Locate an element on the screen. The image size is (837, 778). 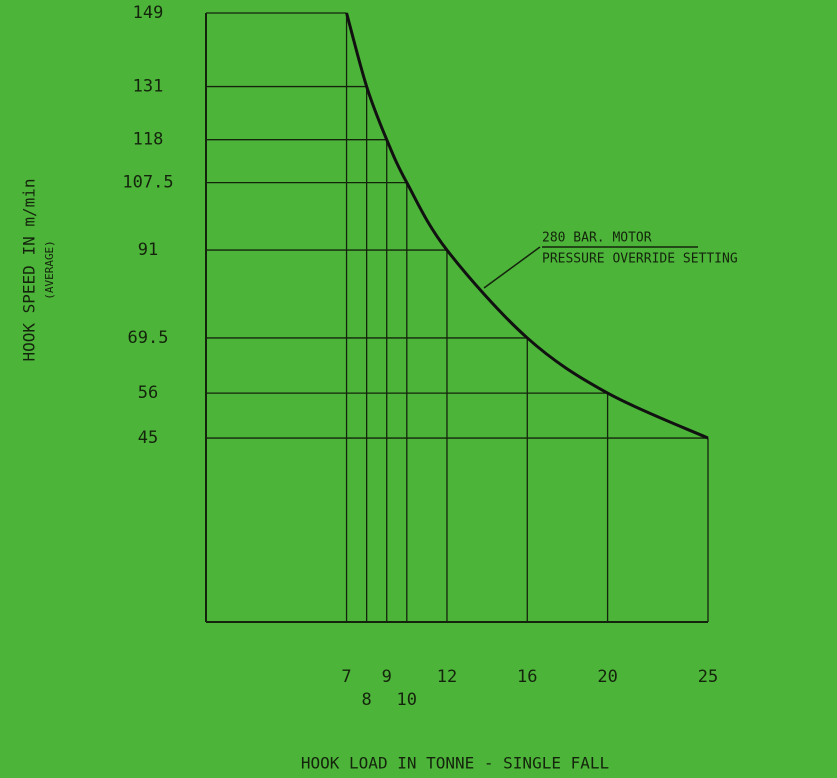
y-tick-label: 45 is located at coordinates (148, 438).